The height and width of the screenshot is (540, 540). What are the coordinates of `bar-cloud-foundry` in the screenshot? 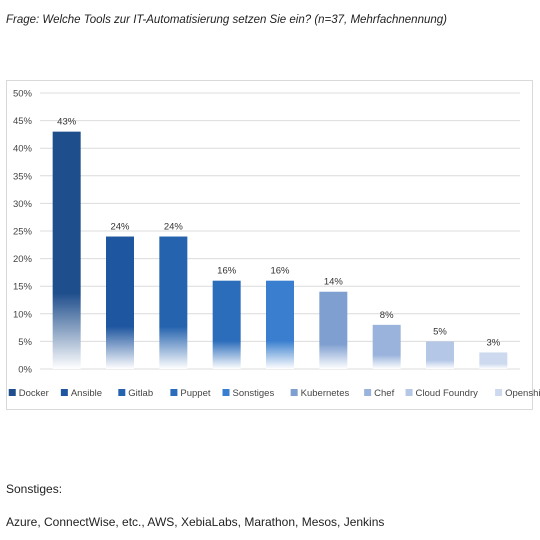 It's located at (440, 355).